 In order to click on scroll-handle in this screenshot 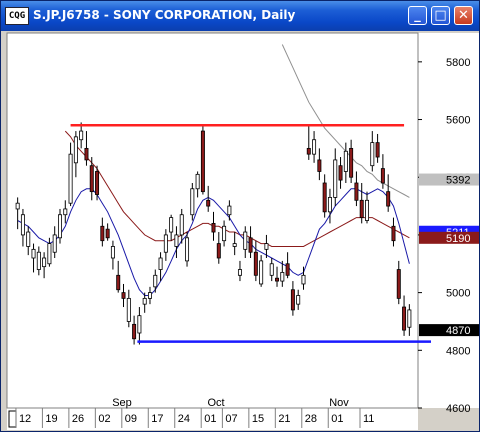, I will do `click(12, 419)`.